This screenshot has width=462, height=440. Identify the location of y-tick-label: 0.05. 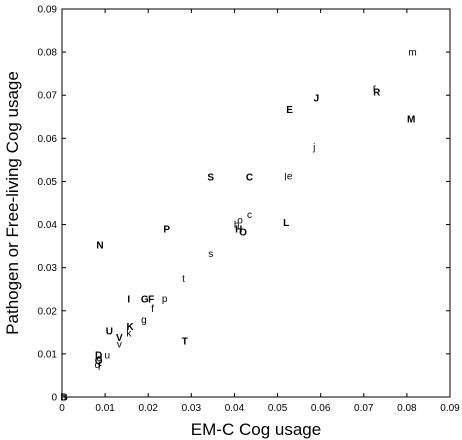
(48, 182).